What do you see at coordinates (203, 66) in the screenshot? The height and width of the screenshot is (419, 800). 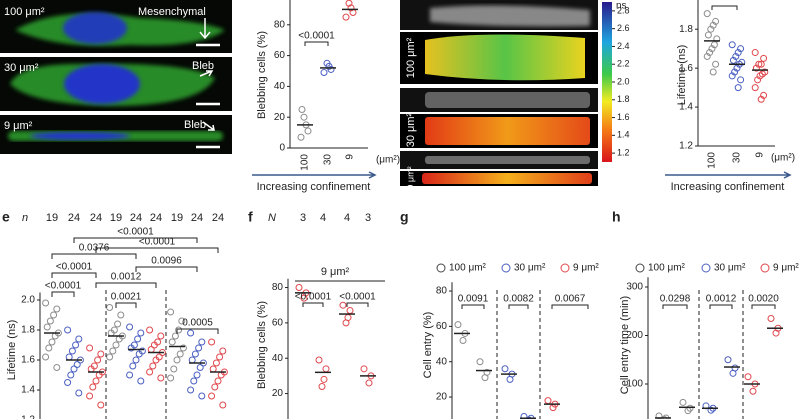 I see `image-label: Bleb` at bounding box center [203, 66].